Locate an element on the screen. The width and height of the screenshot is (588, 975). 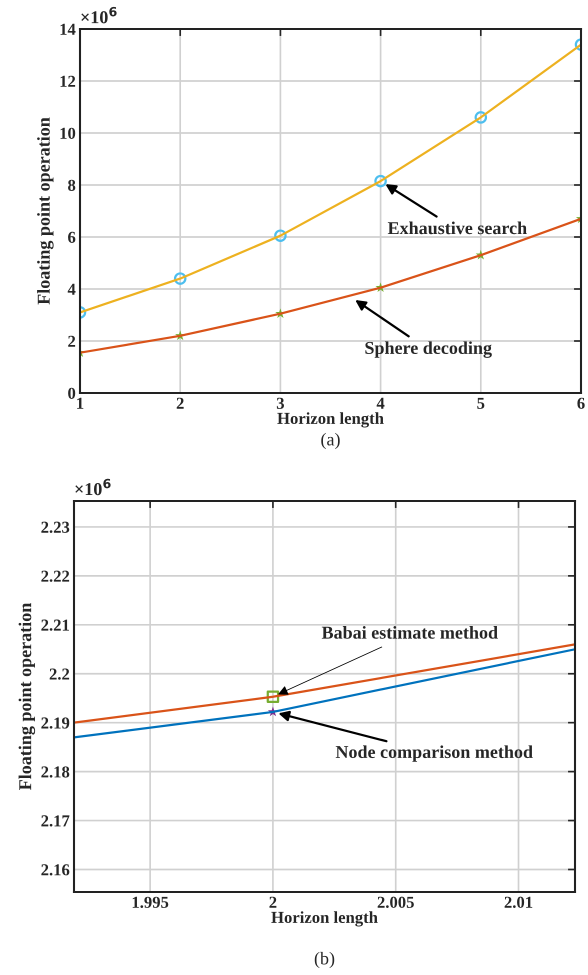
y-tick-label: 2.23 is located at coordinates (55, 527).